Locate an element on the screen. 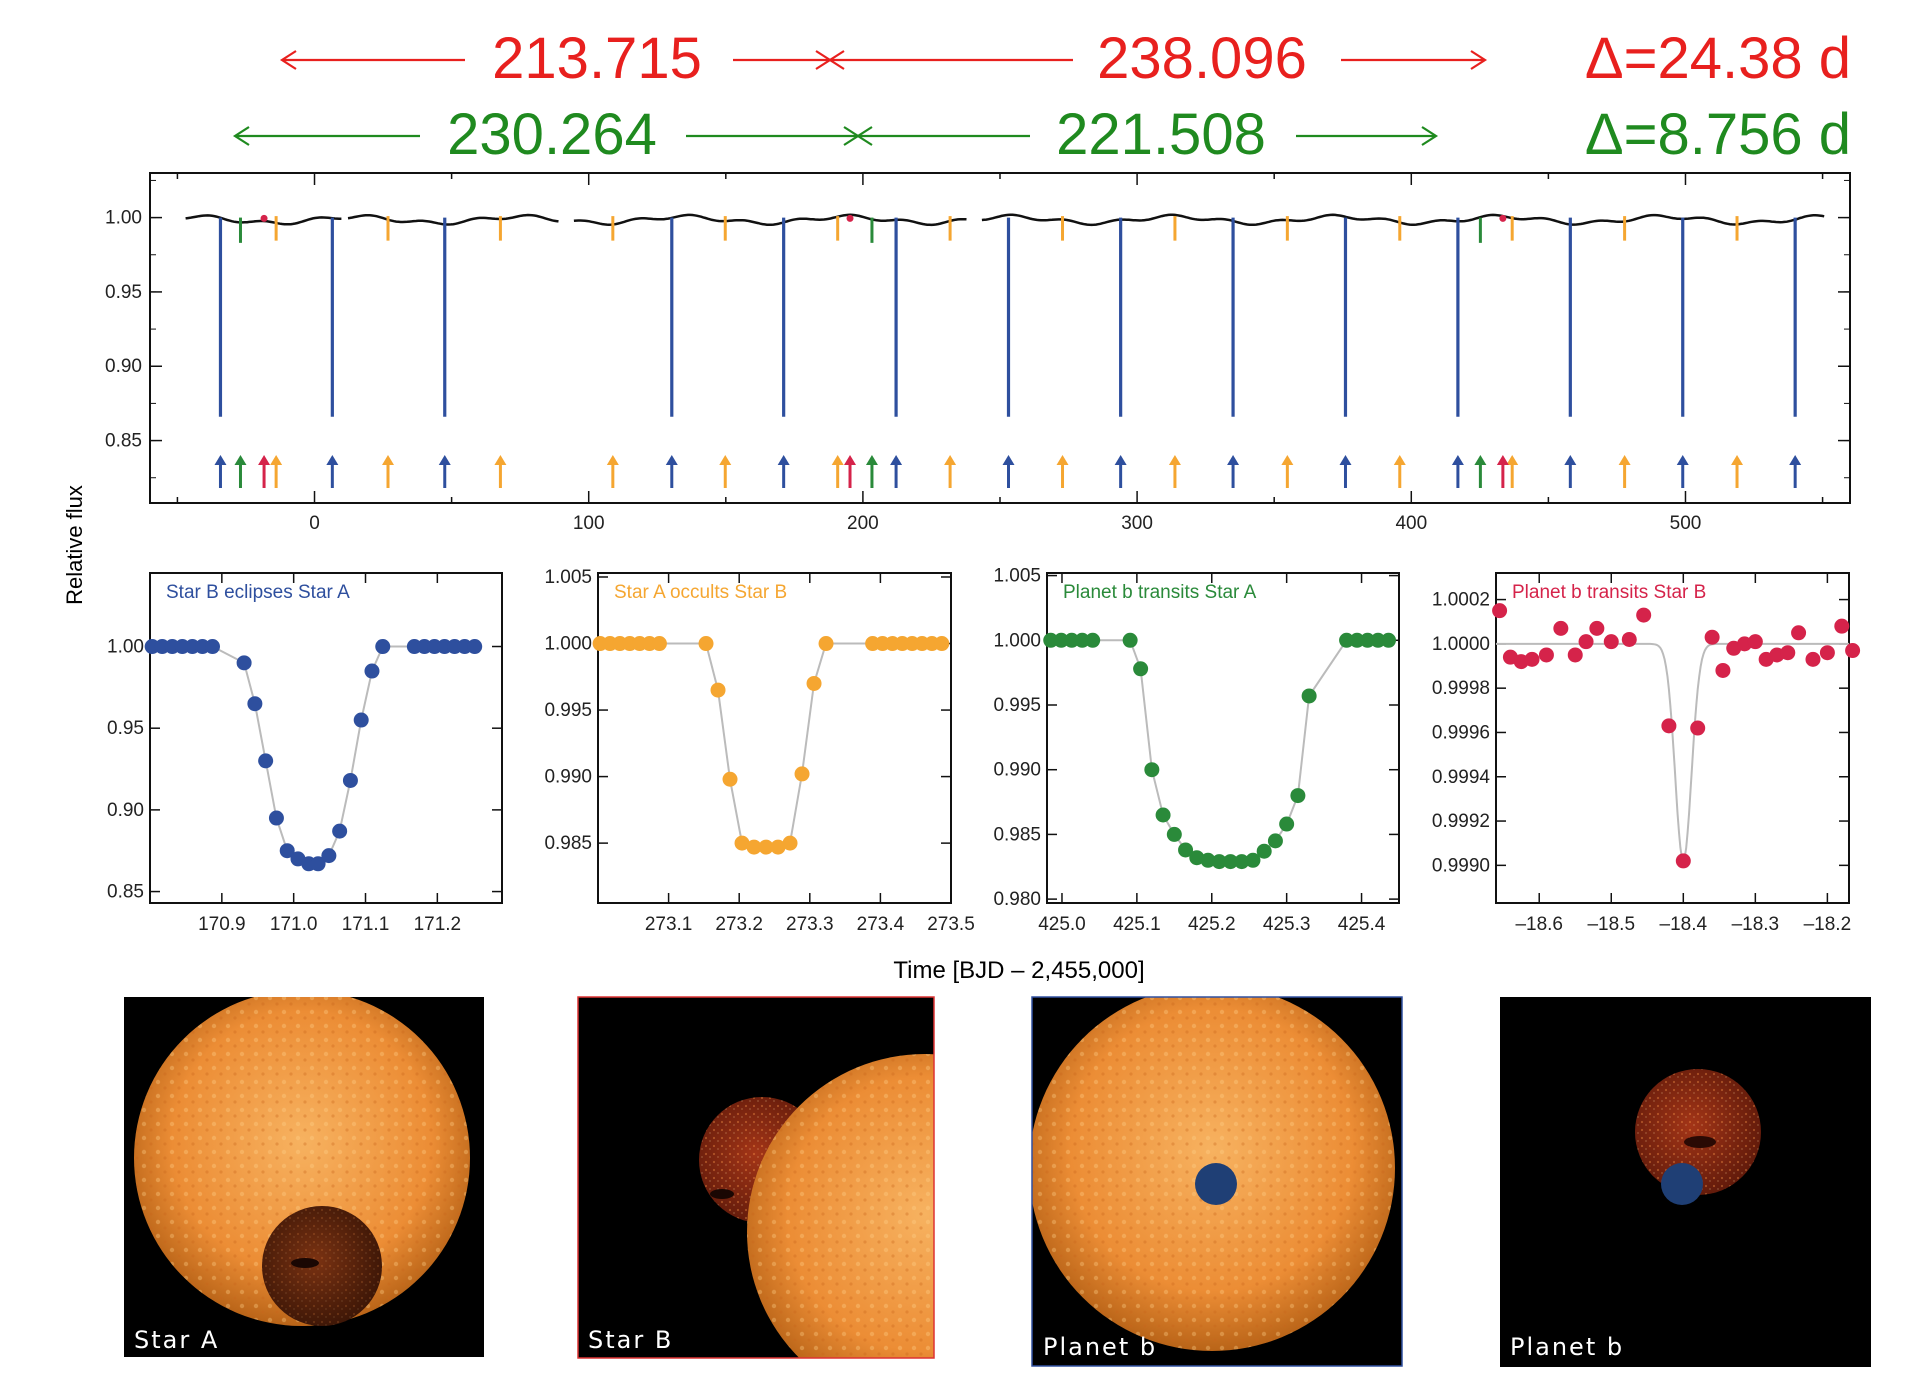 Image resolution: width=1924 pixels, height=1394 pixels. x-tick-label: 273.2 is located at coordinates (739, 924).